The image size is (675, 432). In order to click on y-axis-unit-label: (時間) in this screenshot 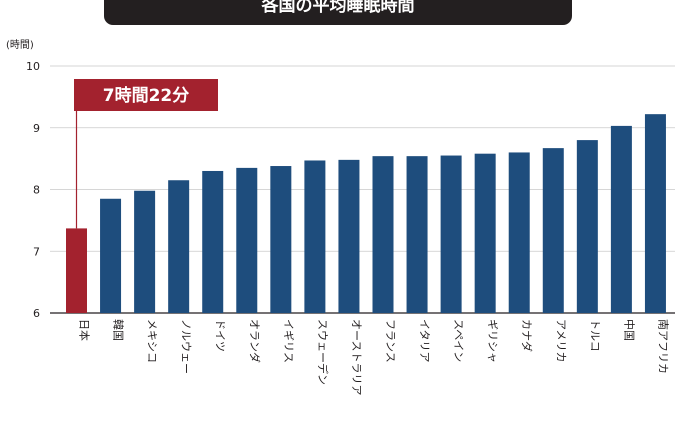, I will do `click(20, 45)`.